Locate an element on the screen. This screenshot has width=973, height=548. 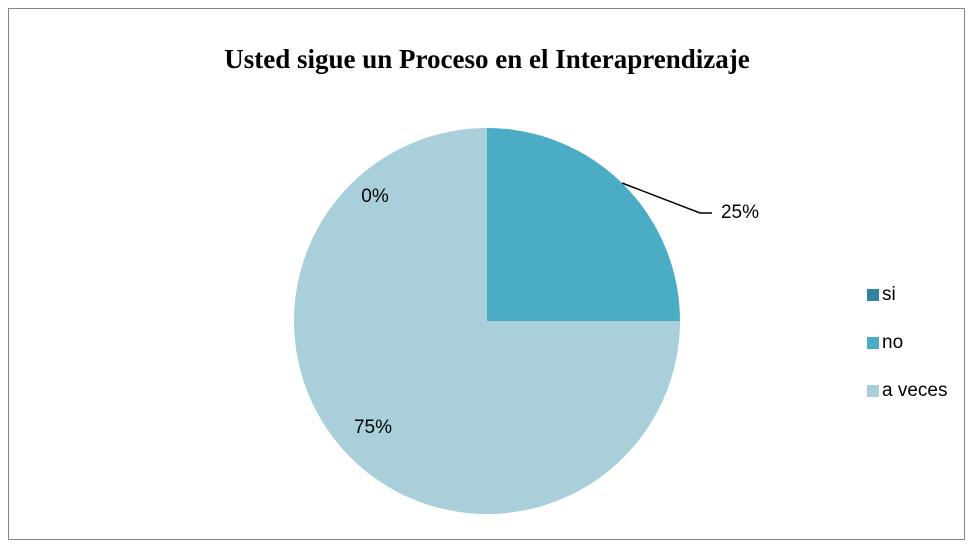
data-label: 25% is located at coordinates (740, 212).